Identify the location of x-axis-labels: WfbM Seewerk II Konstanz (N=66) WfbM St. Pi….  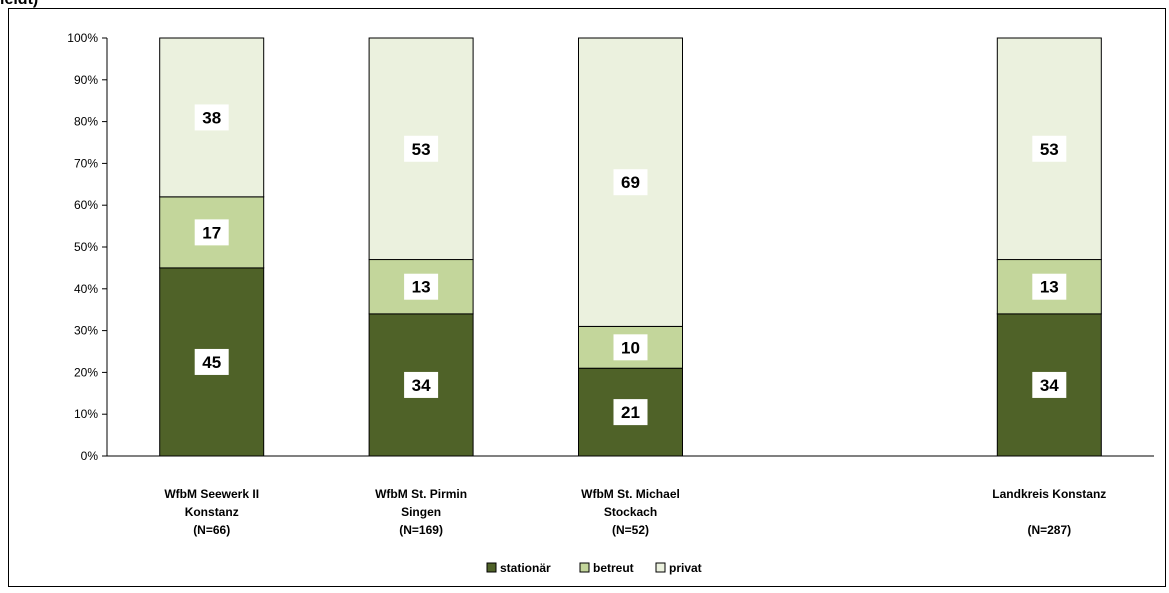
(635, 512).